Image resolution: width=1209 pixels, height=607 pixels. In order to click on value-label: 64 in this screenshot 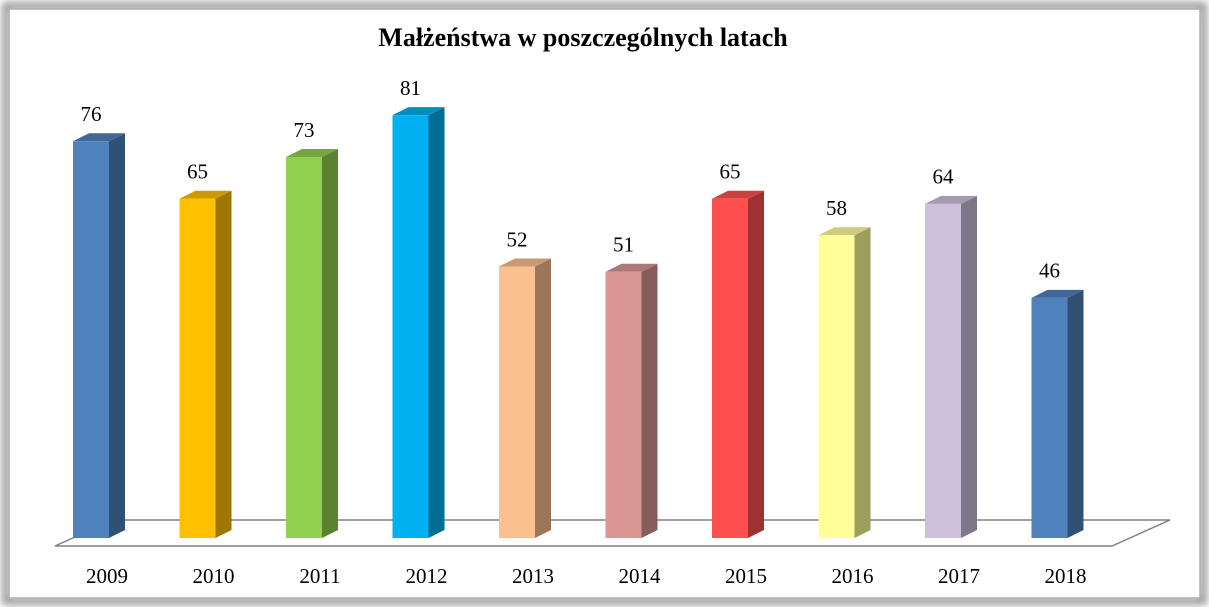, I will do `click(944, 177)`.